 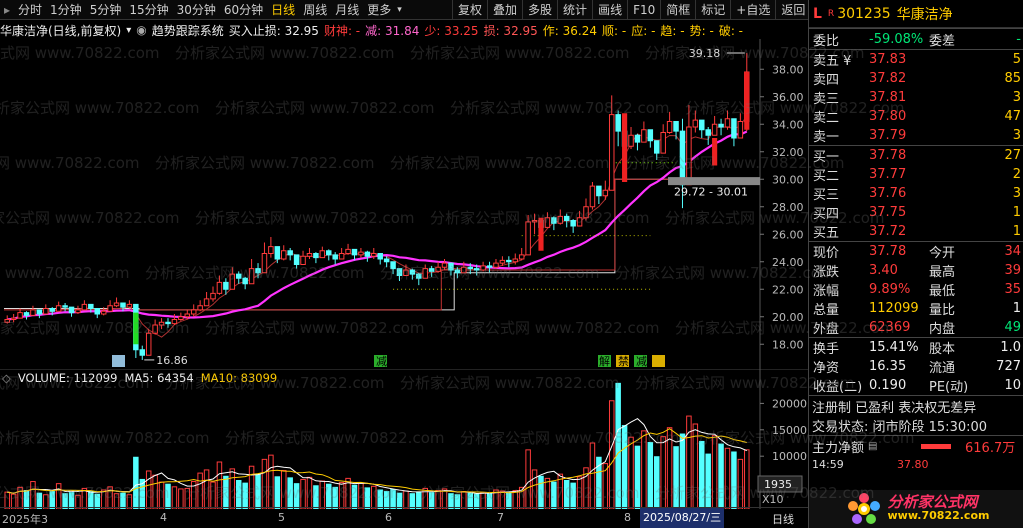 I want to click on buy-row: 买一 37.78 27, so click(x=916, y=155).